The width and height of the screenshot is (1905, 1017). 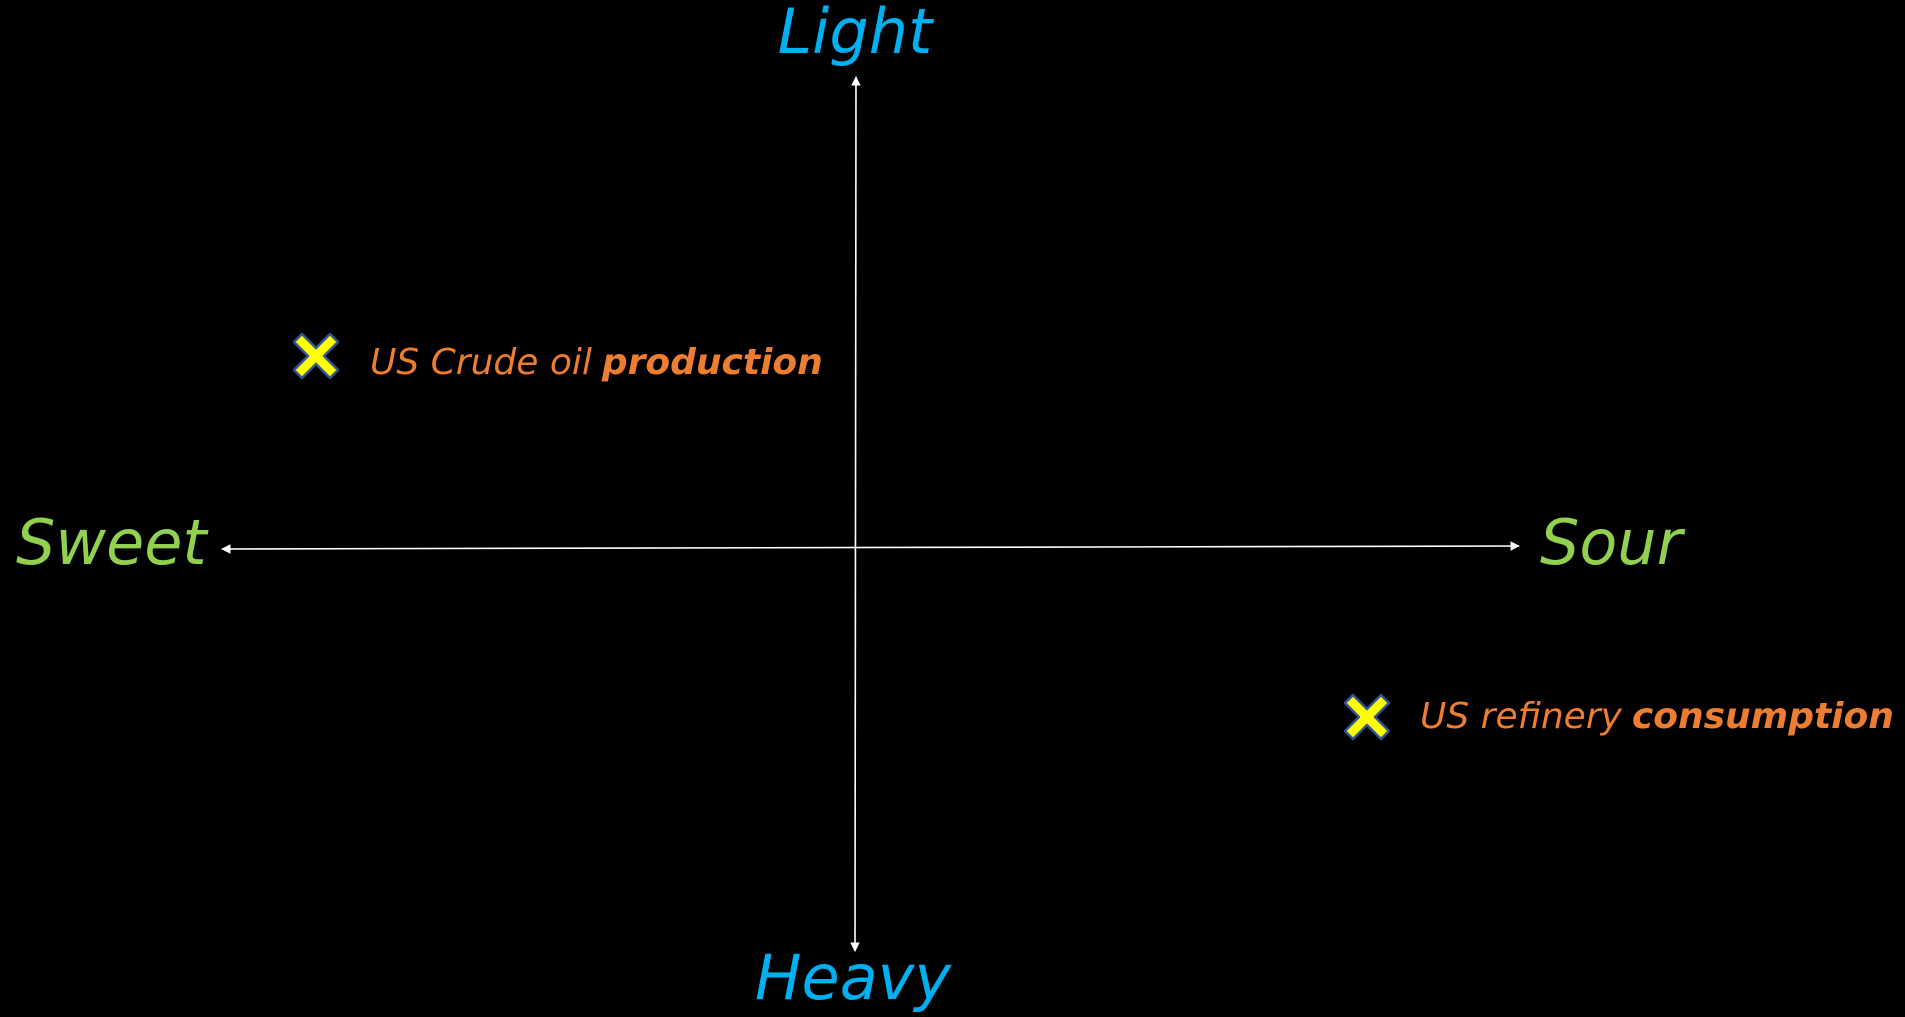 What do you see at coordinates (596, 362) in the screenshot?
I see `point-label: US Crude oil production` at bounding box center [596, 362].